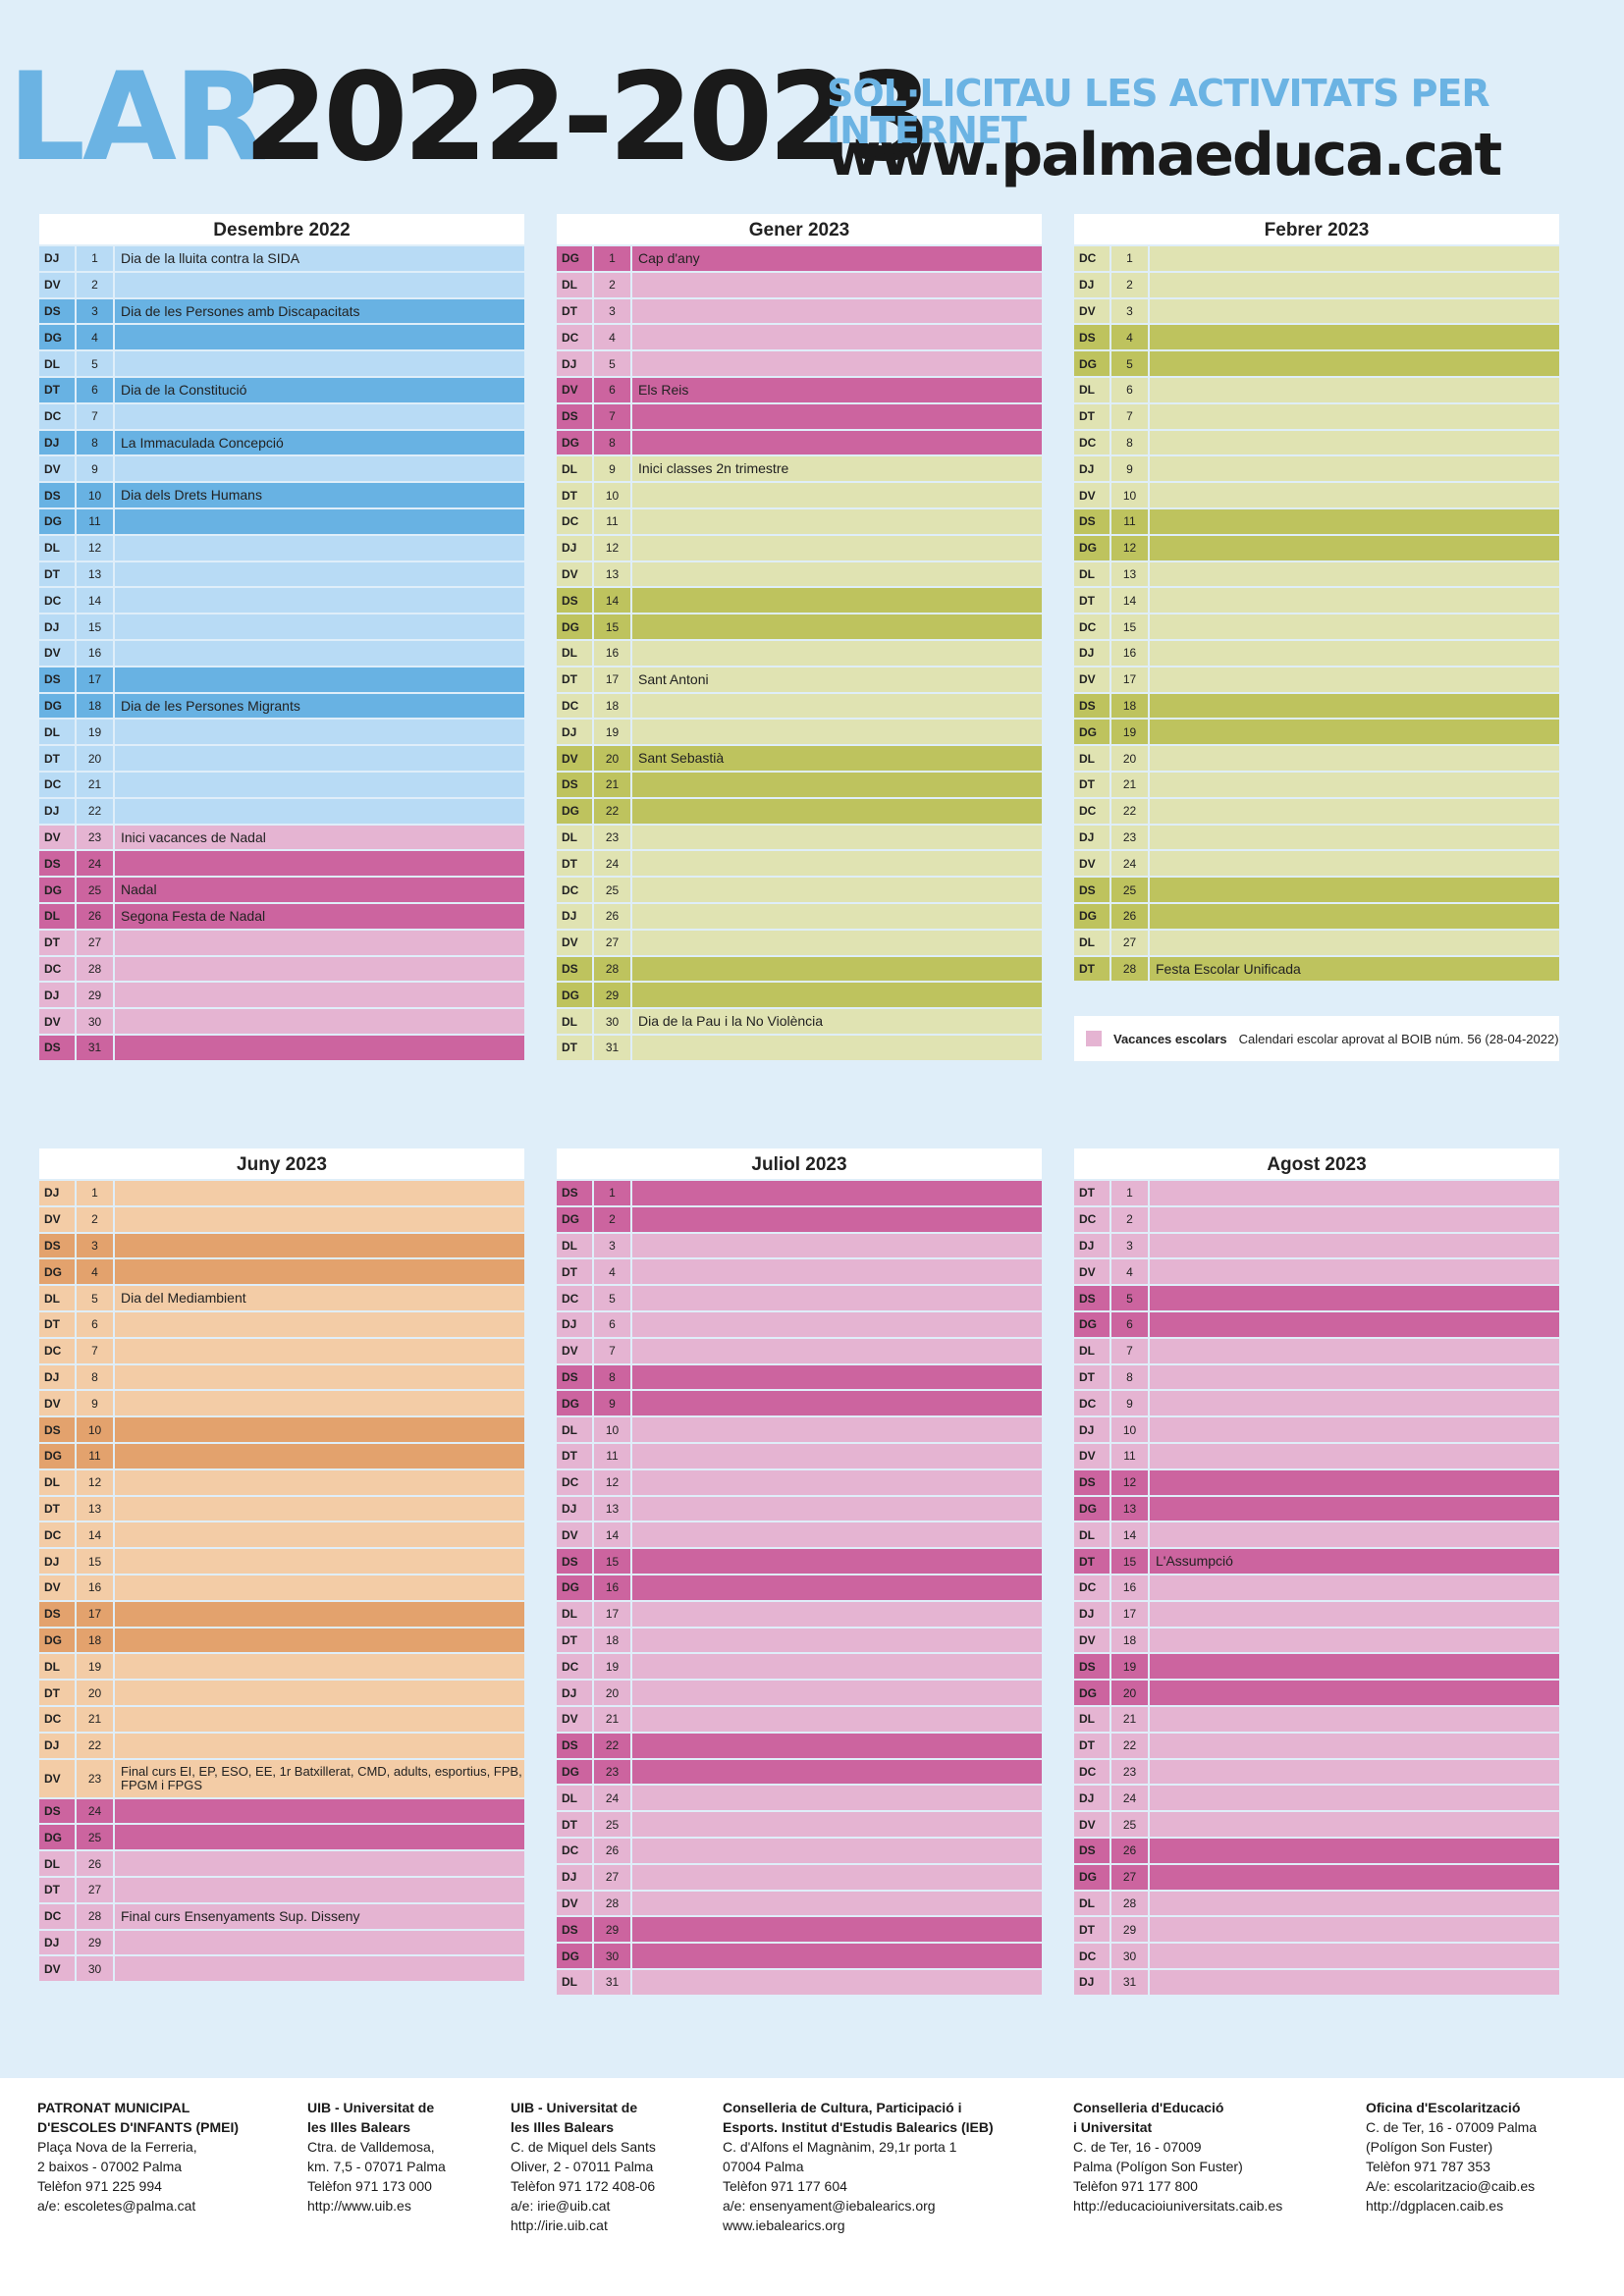  Describe the element at coordinates (799, 1745) in the screenshot. I see `day-row: DS 22` at that location.